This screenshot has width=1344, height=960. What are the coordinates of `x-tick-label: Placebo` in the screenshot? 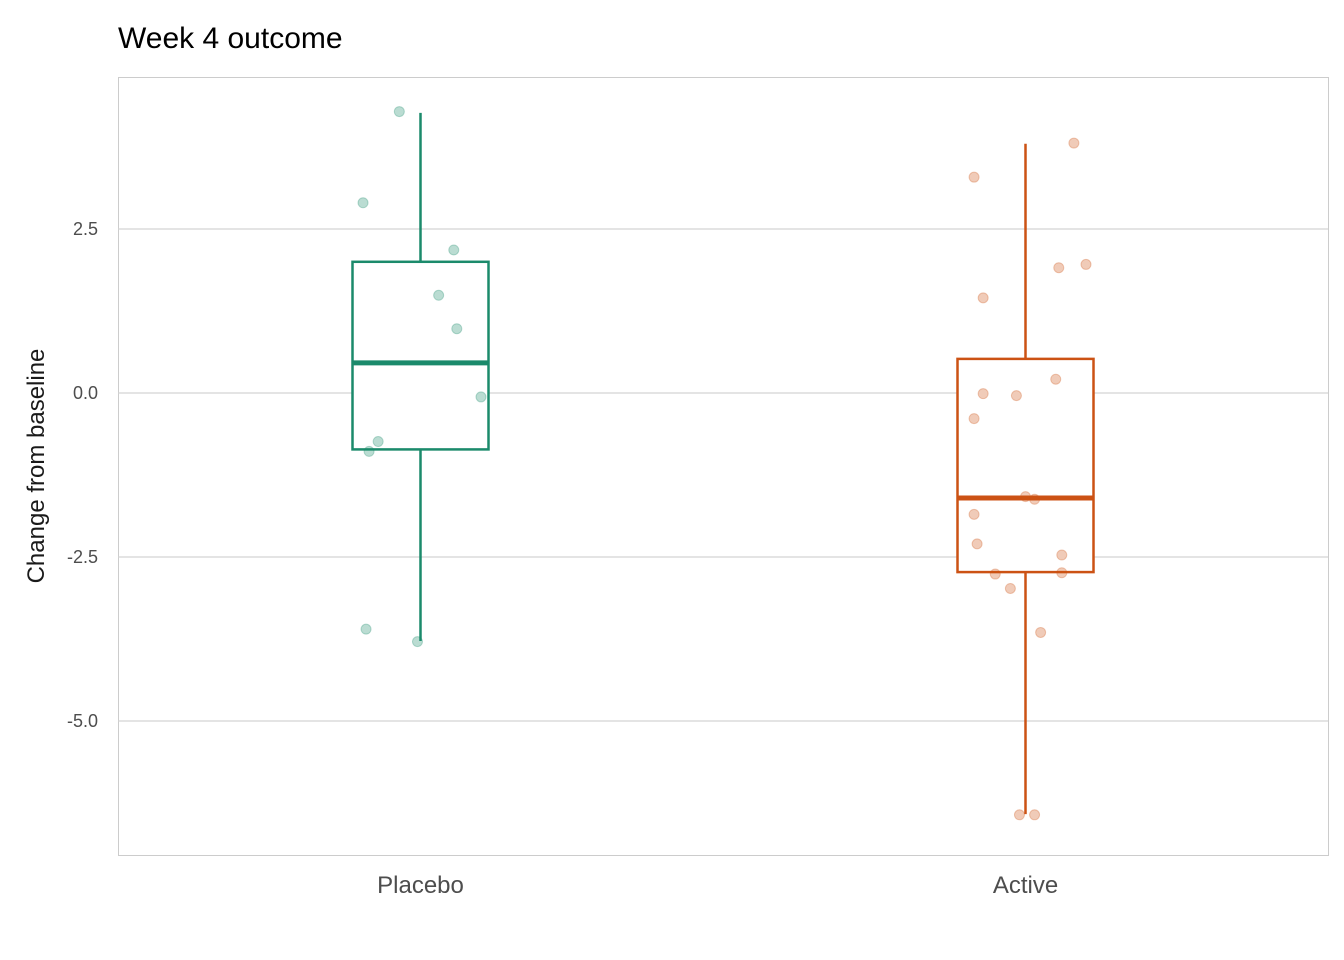 It's located at (420, 885).